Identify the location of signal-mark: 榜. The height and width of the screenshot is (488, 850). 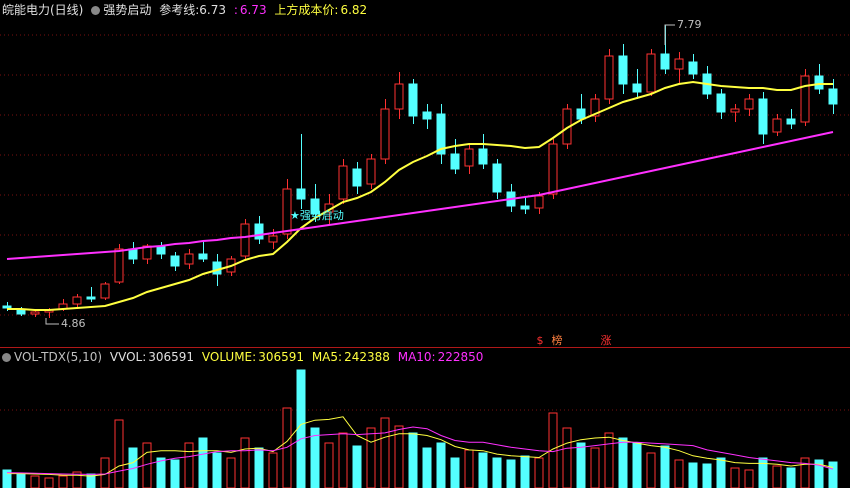
(557, 340).